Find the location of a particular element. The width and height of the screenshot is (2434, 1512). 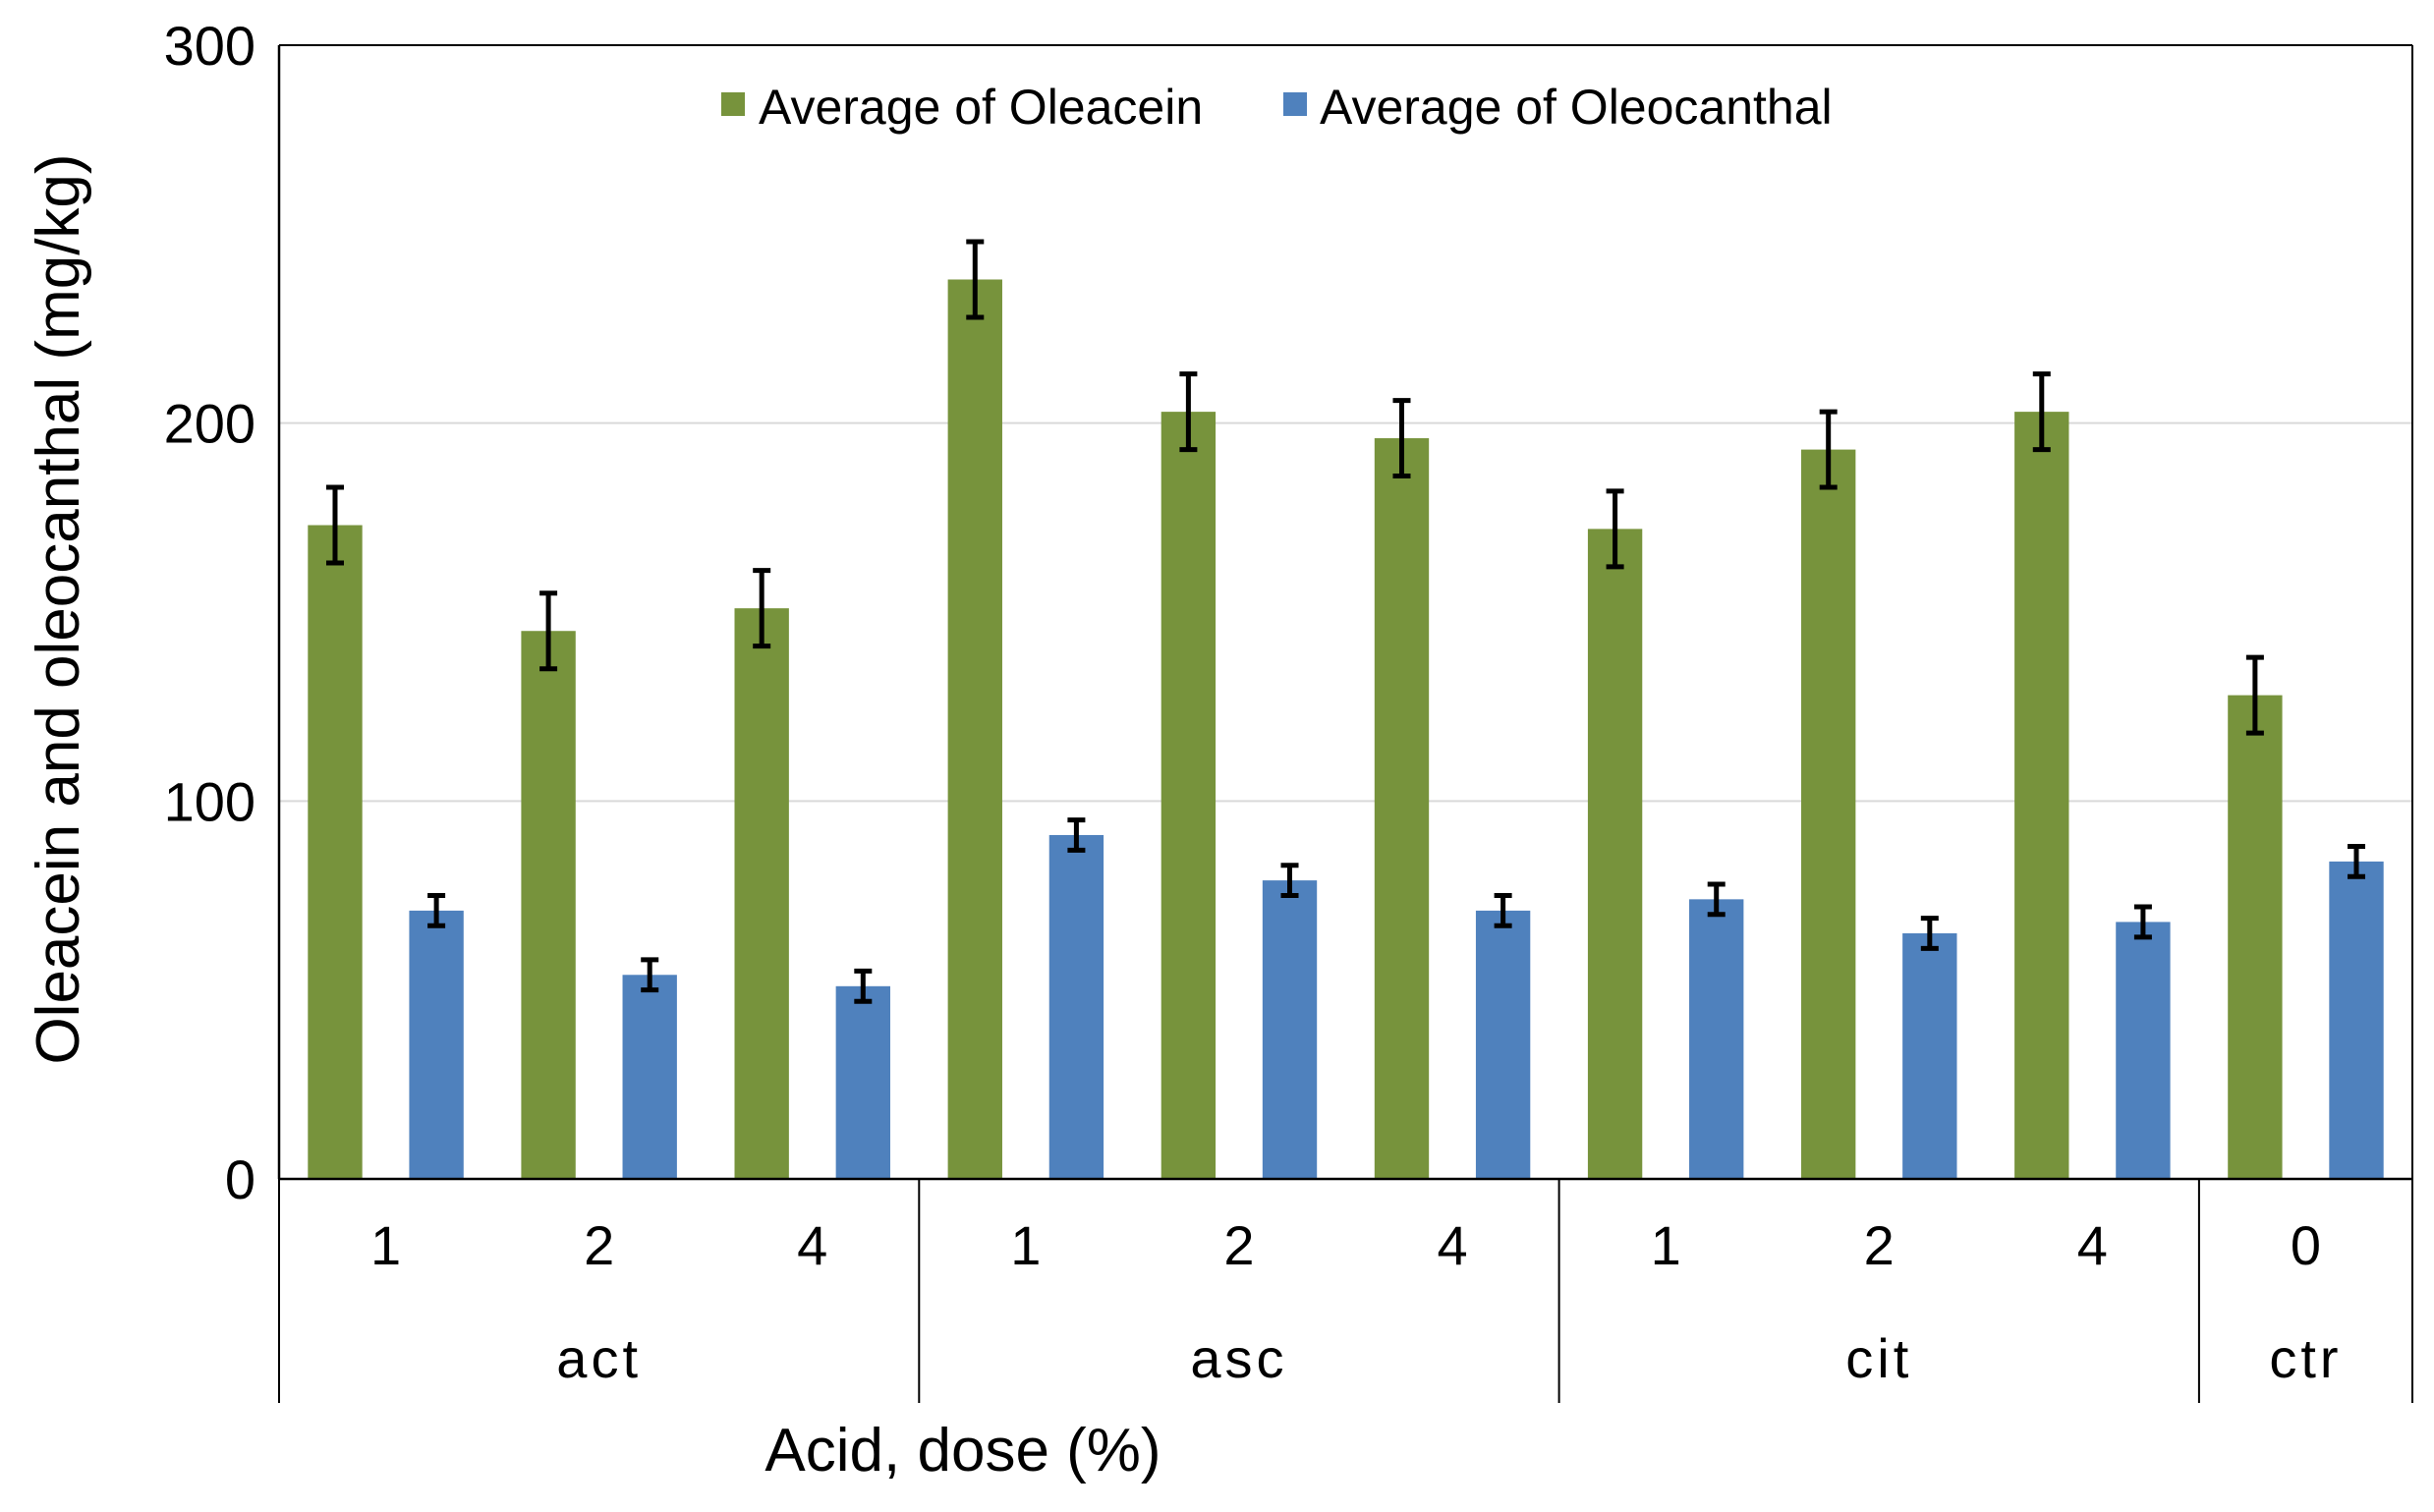

x-tick-label-asc-2: 2 is located at coordinates (1238, 1245).